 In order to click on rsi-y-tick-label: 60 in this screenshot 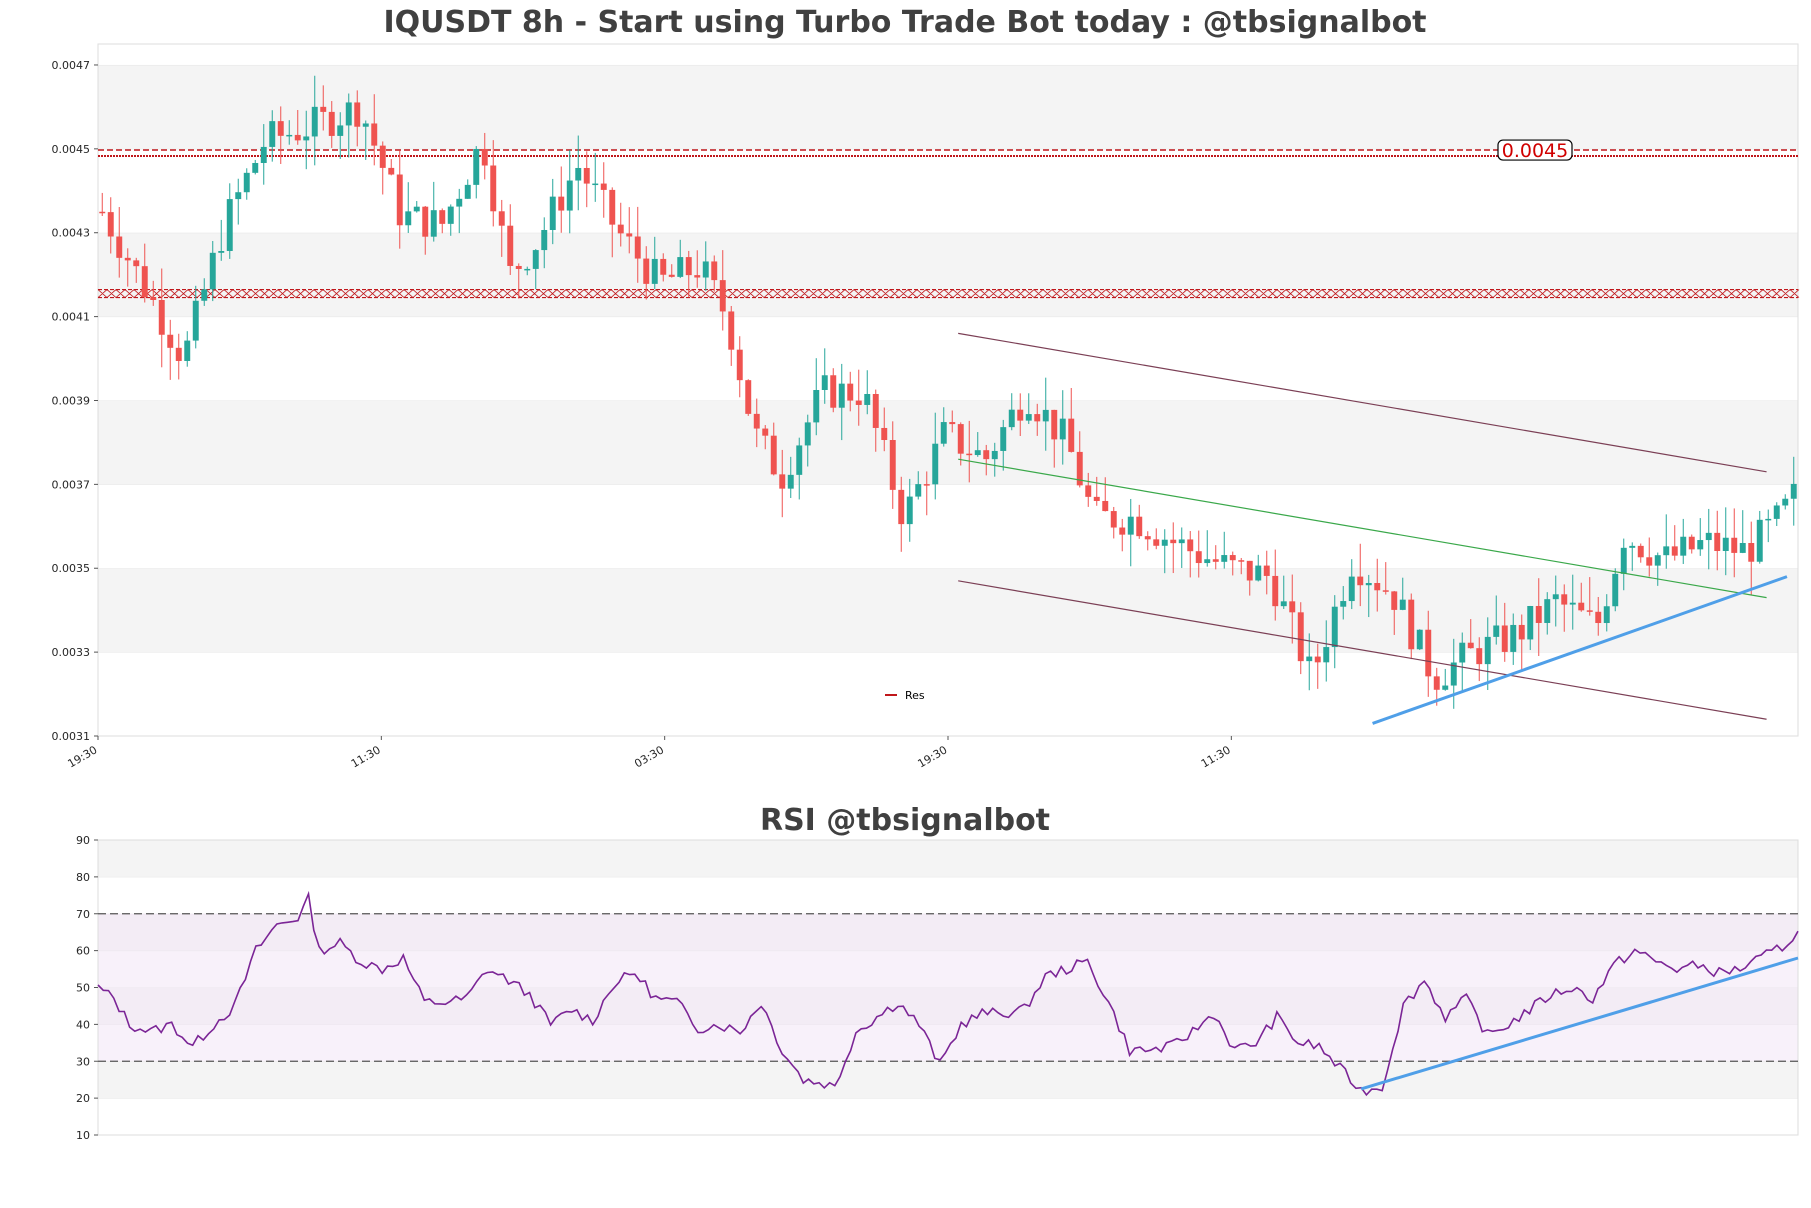, I will do `click(83, 951)`.